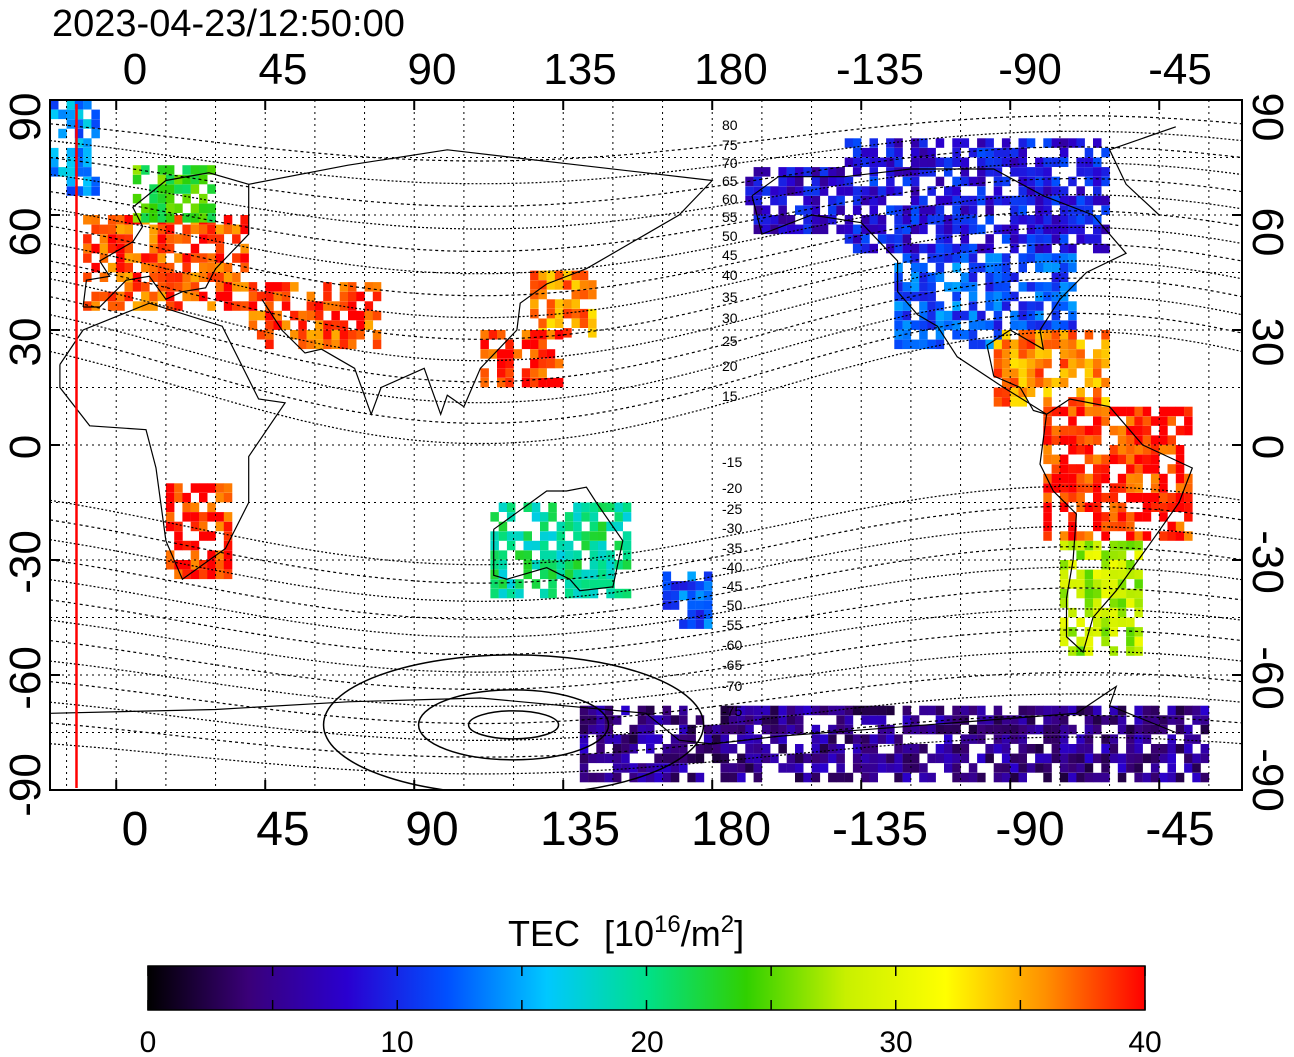  What do you see at coordinates (651, 984) in the screenshot?
I see `colorbar: TEC [1016/m2] 0 10 20 30 40` at bounding box center [651, 984].